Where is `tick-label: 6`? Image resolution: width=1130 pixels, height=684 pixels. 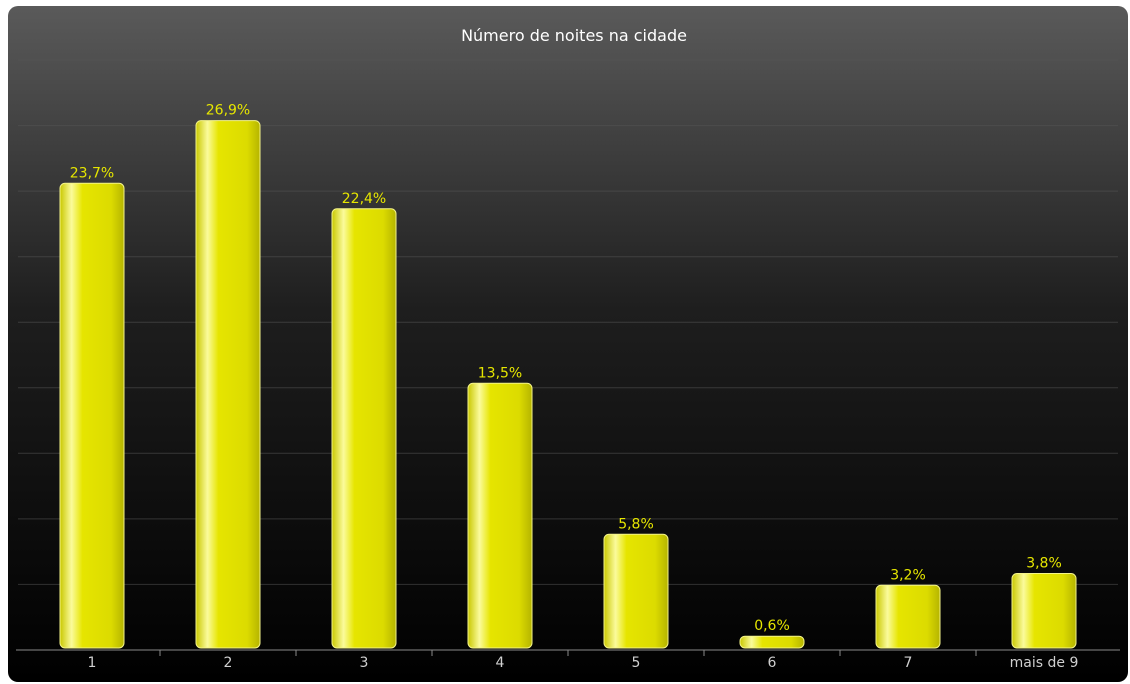
tick-label: 6 is located at coordinates (772, 663).